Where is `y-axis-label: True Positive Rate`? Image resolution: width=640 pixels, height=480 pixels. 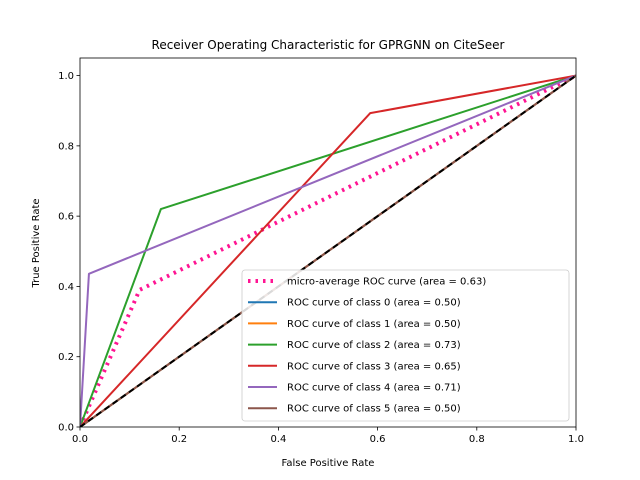 y-axis-label: True Positive Rate is located at coordinates (36, 243).